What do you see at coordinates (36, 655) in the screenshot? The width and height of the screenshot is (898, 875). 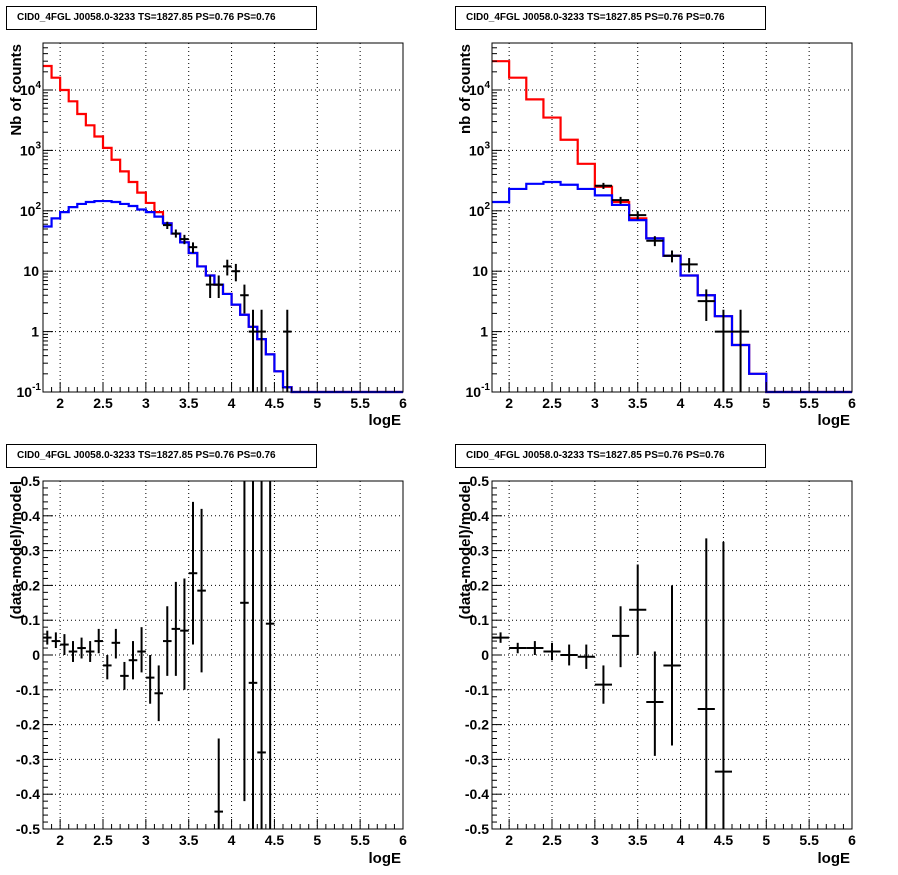 I see `y-tick-label: 0` at bounding box center [36, 655].